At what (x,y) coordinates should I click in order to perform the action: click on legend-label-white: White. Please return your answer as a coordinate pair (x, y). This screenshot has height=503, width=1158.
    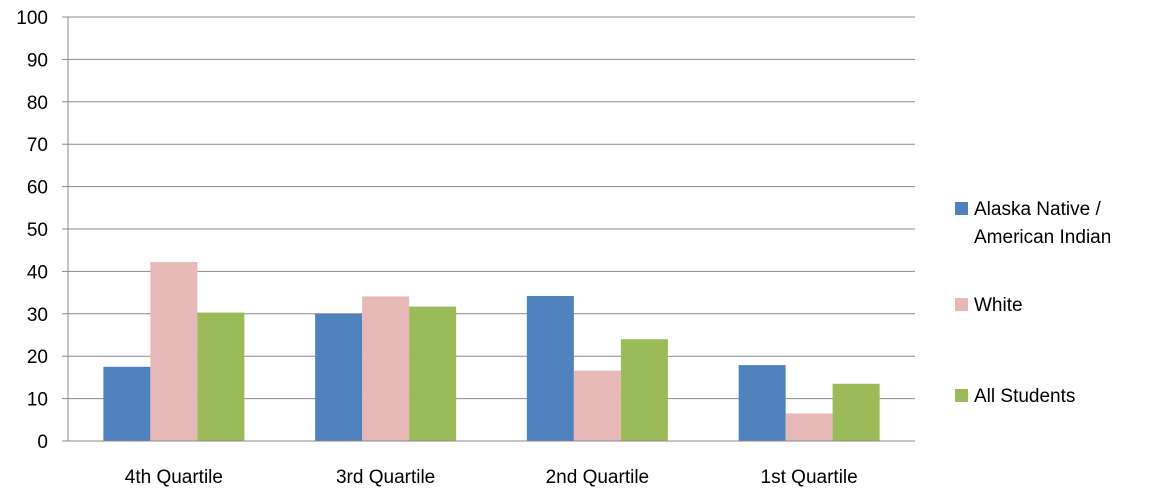
    Looking at the image, I should click on (998, 305).